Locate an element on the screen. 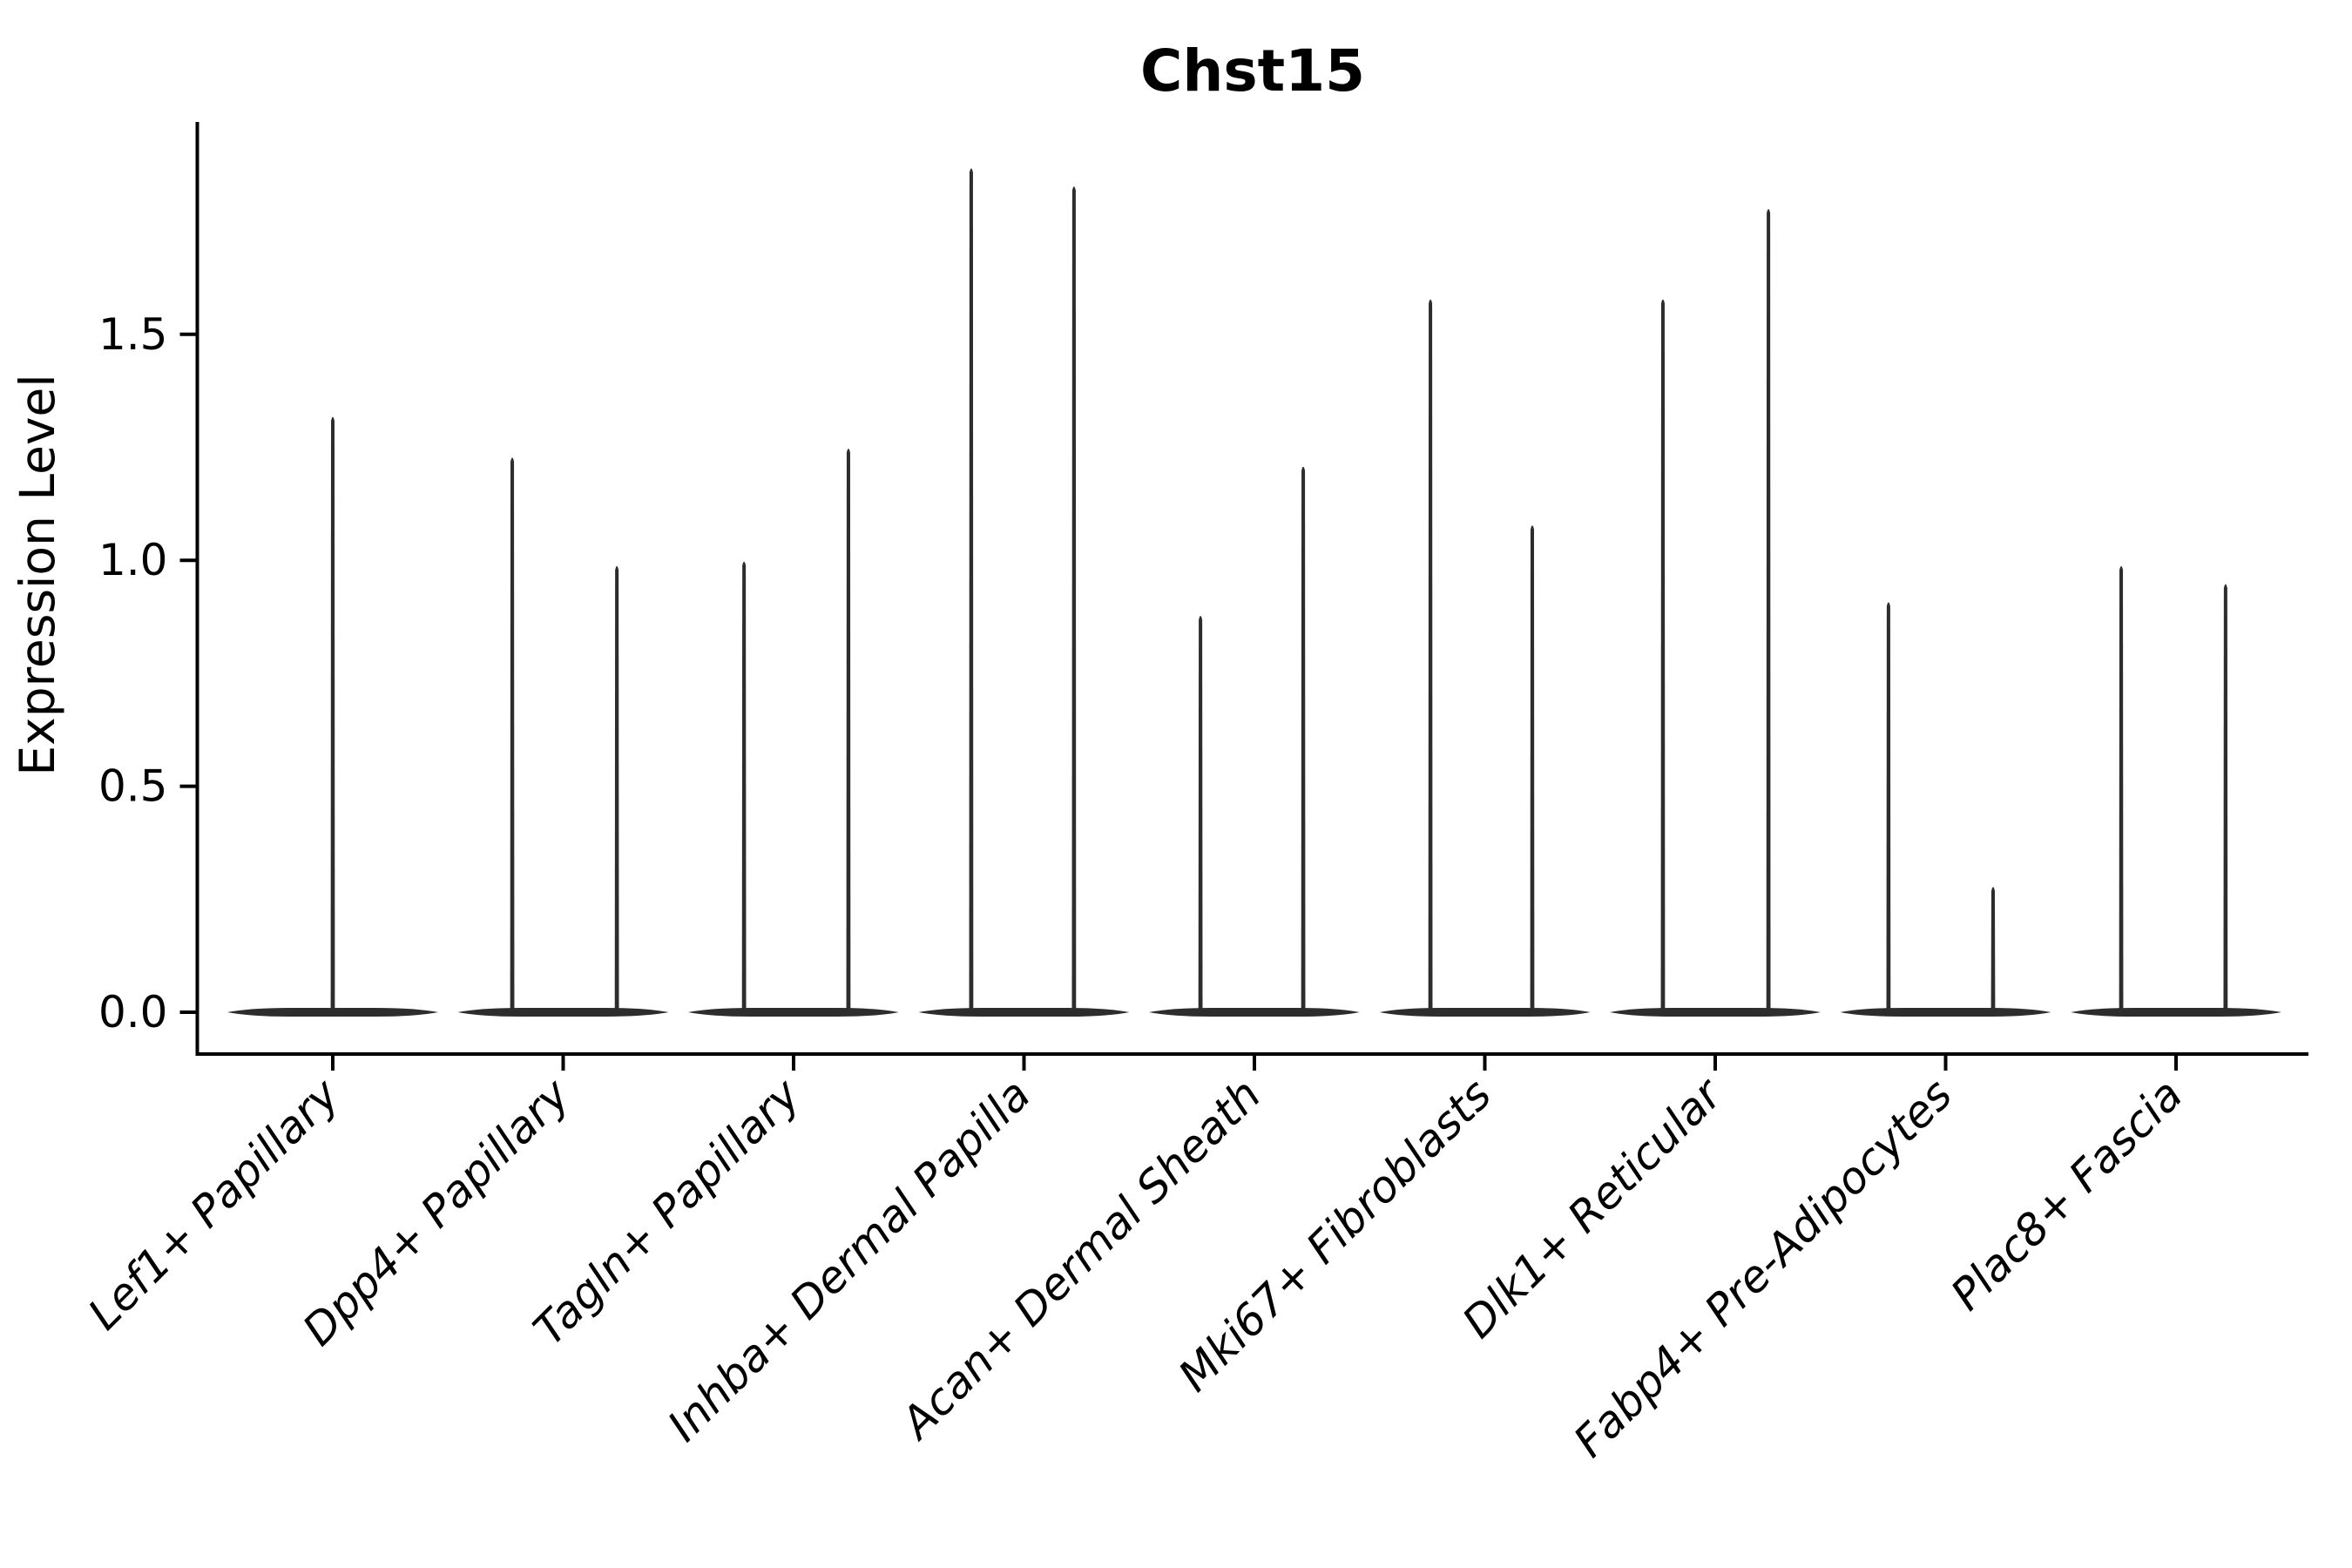 This screenshot has width=2352, height=1568. x-tick-label: Inhba+ Dermal Papilla is located at coordinates (849, 1260).